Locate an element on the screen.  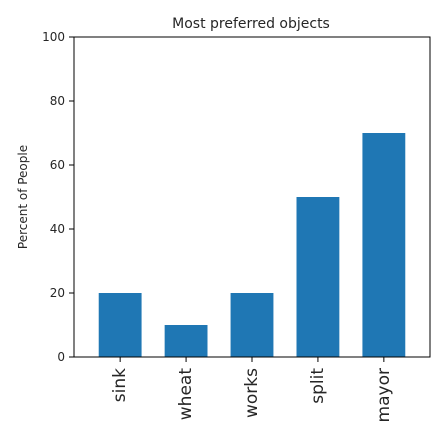
chart-title: Most preferred objects is located at coordinates (251, 24).